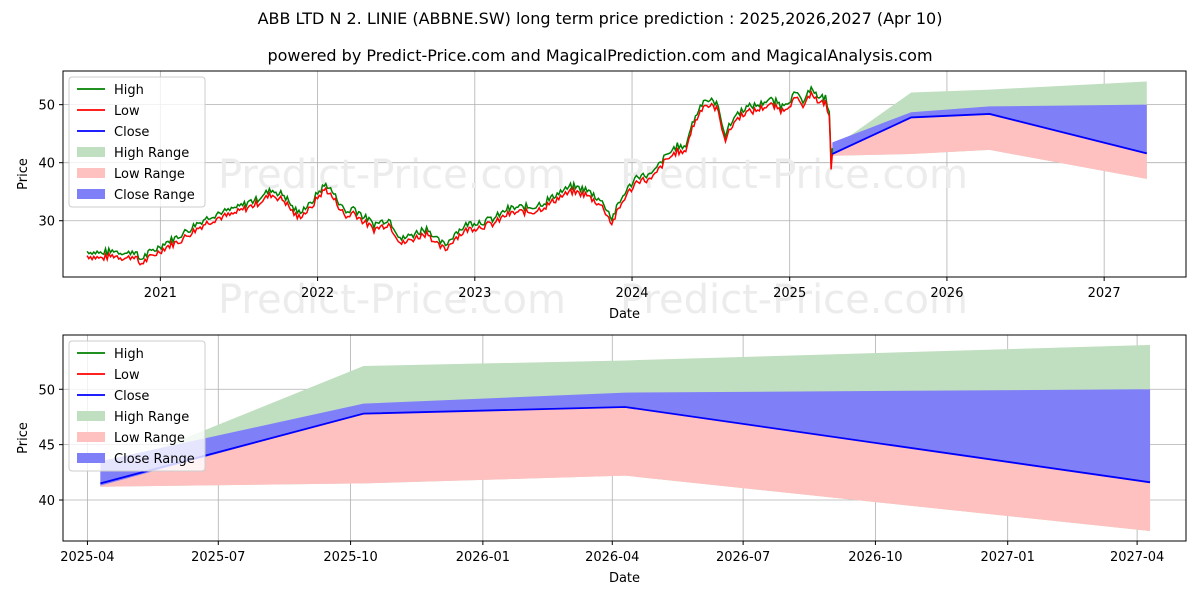  I want to click on x-tick-label: 2026-07, so click(743, 557).